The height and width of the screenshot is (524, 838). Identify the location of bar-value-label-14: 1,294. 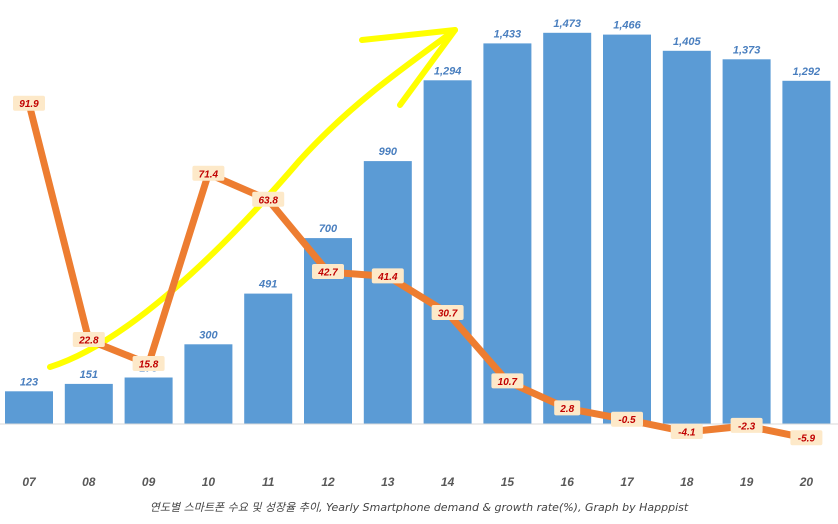
(448, 71).